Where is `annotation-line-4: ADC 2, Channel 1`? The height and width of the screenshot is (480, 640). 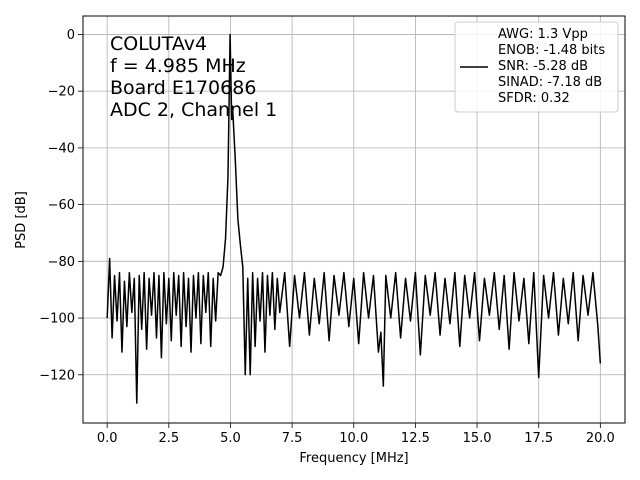
annotation-line-4: ADC 2, Channel 1 is located at coordinates (193, 110).